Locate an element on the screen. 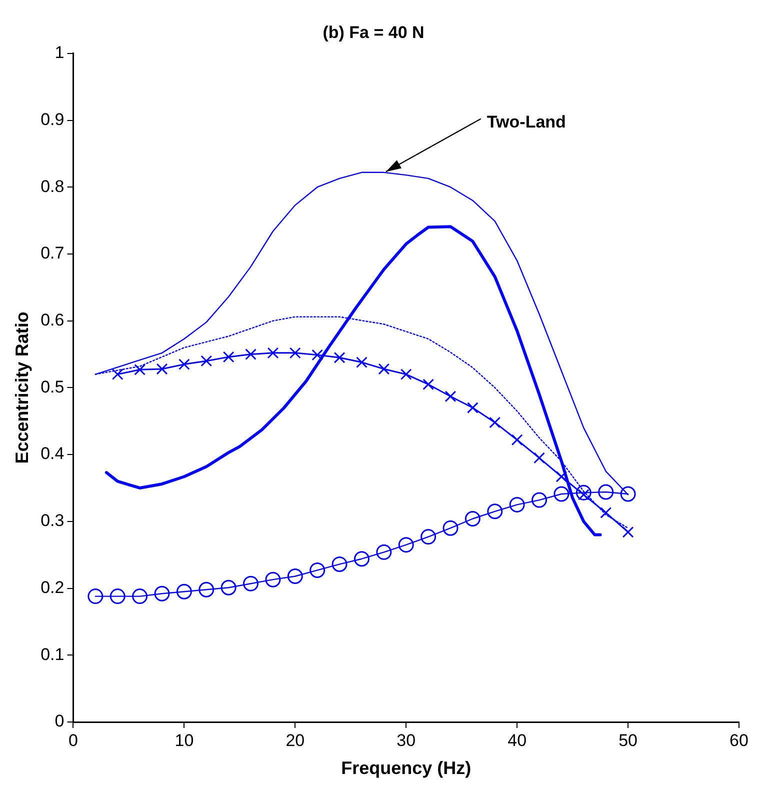  y-tick-label: 0.5 is located at coordinates (52, 386).